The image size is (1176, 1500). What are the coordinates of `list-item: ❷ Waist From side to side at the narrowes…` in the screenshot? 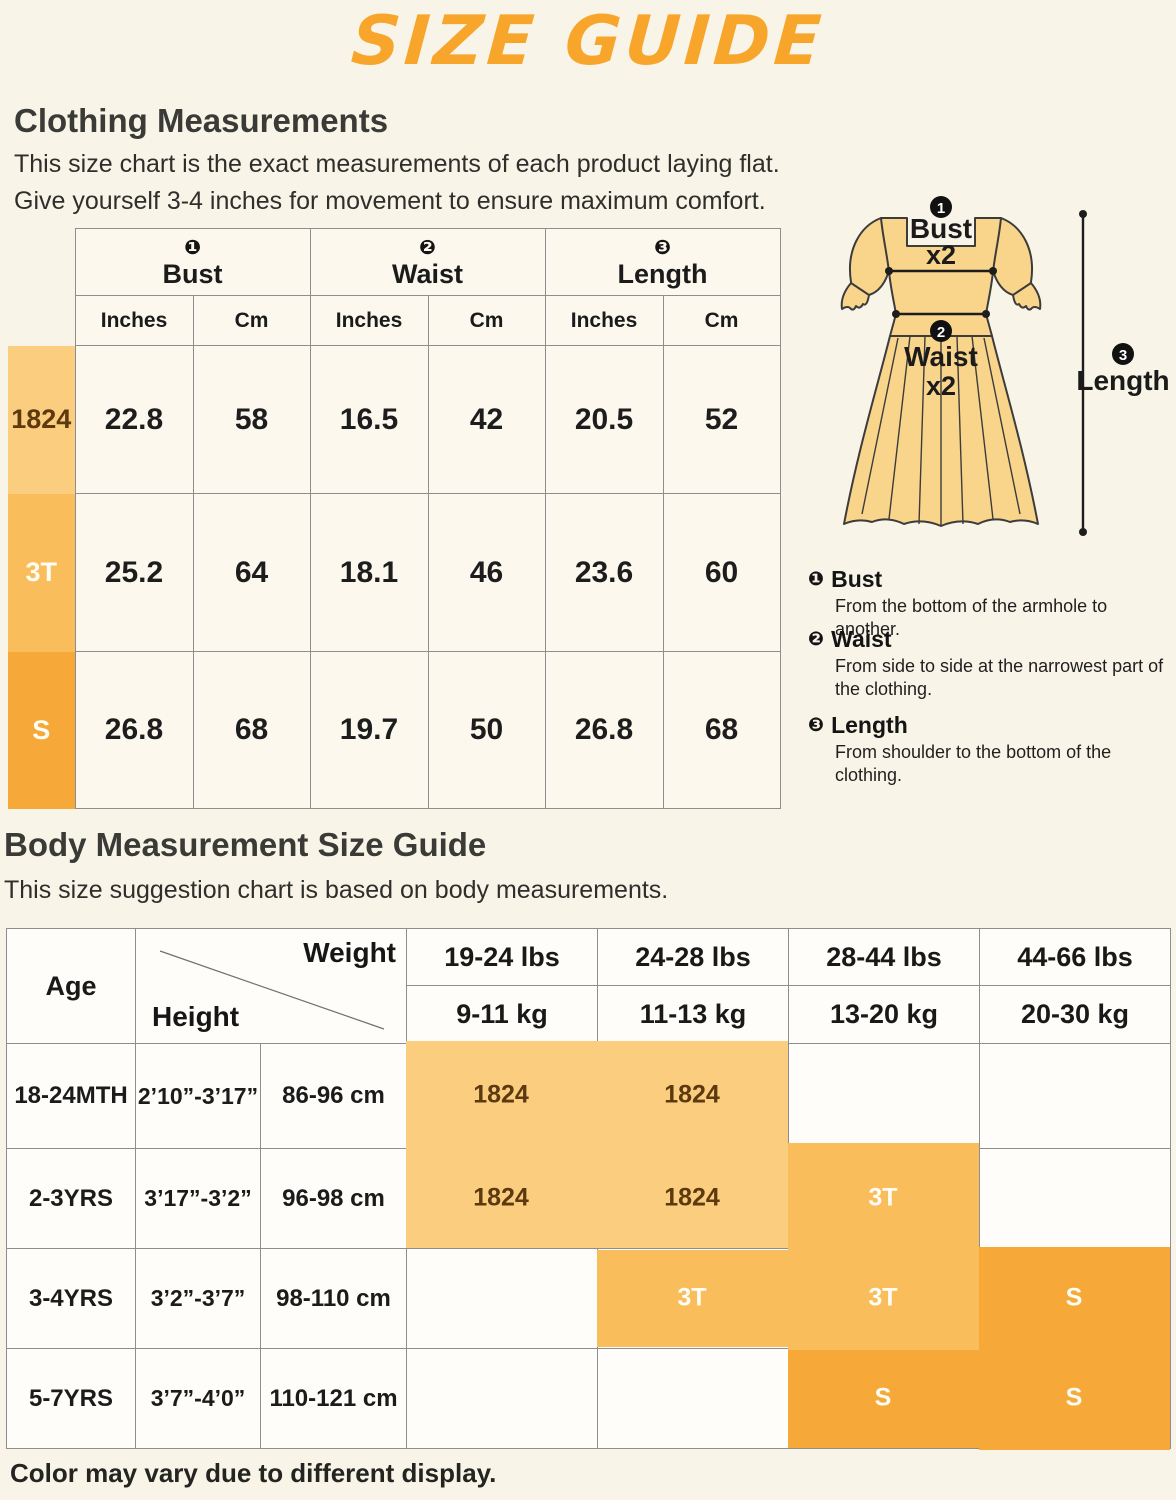 It's located at (991, 663).